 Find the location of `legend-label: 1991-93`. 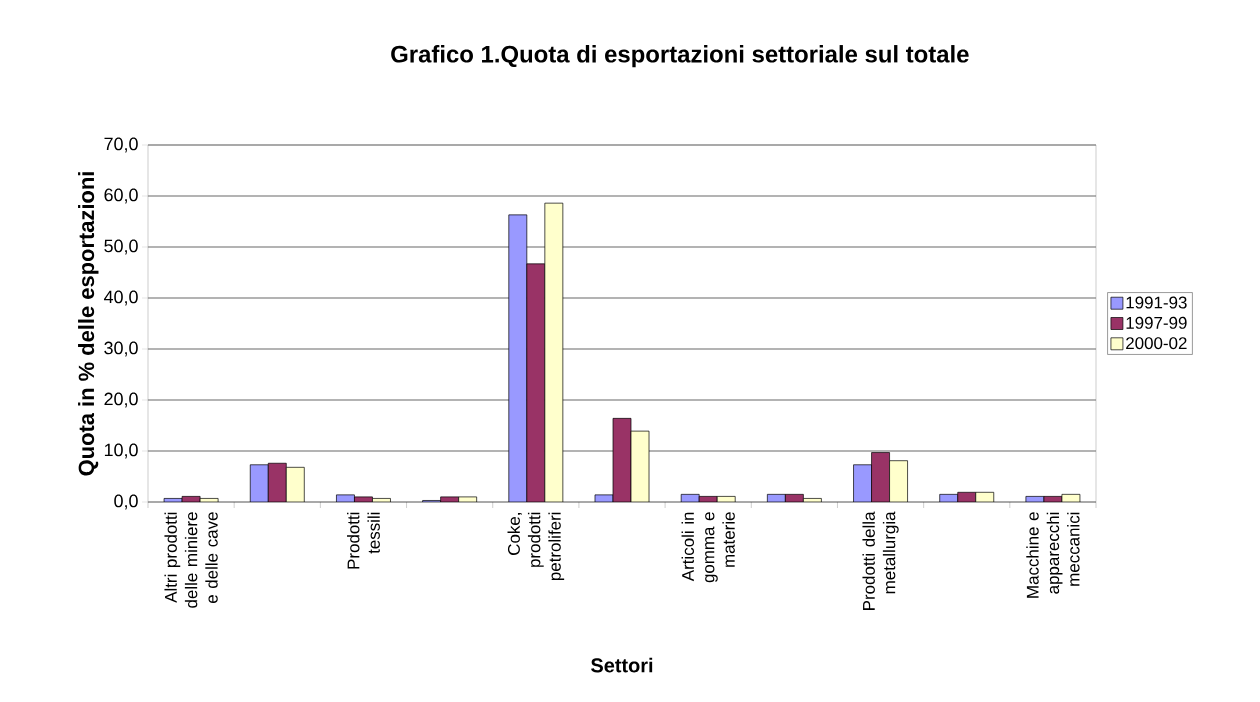

legend-label: 1991-93 is located at coordinates (1156, 302).